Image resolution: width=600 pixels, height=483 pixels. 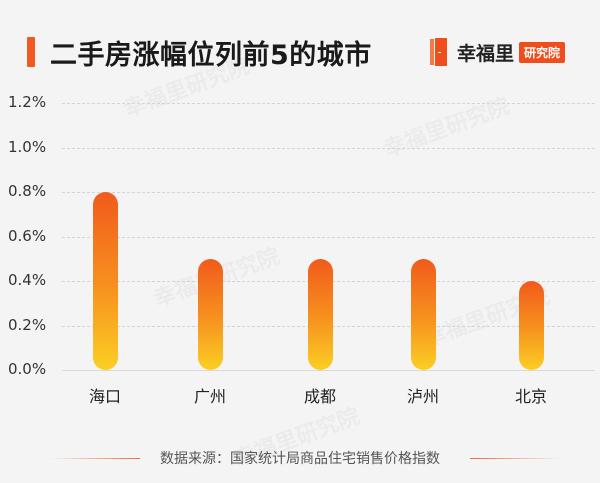 I want to click on x-axis-line, so click(x=328, y=370).